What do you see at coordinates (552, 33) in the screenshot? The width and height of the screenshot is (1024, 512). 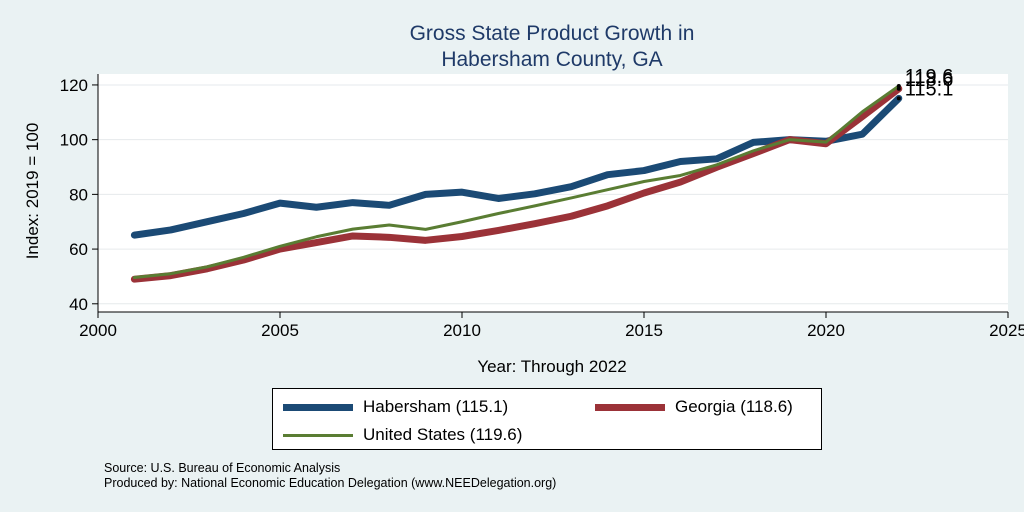 I see `chart-title-line-1: Gross State Product Growth in` at bounding box center [552, 33].